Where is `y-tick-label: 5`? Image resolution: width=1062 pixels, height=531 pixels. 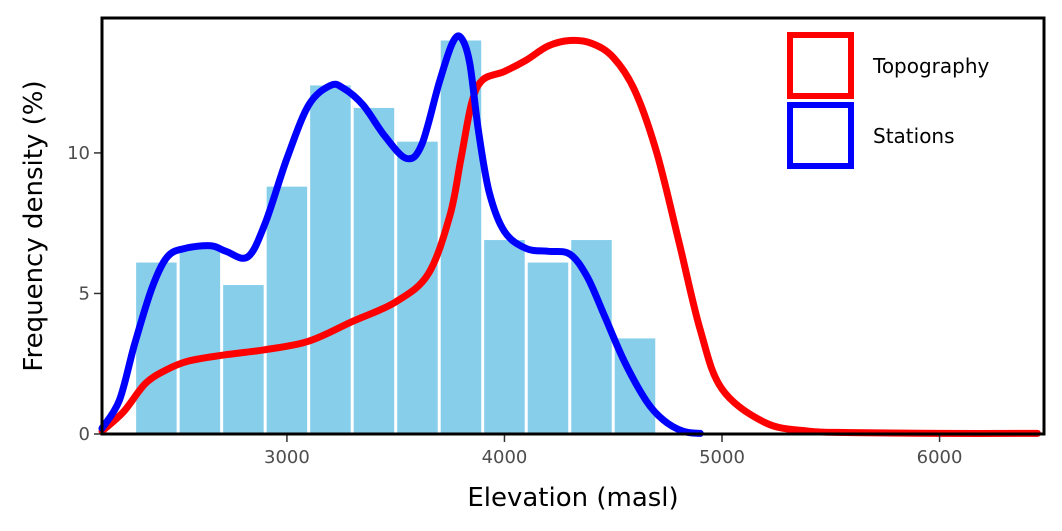 y-tick-label: 5 is located at coordinates (84, 293).